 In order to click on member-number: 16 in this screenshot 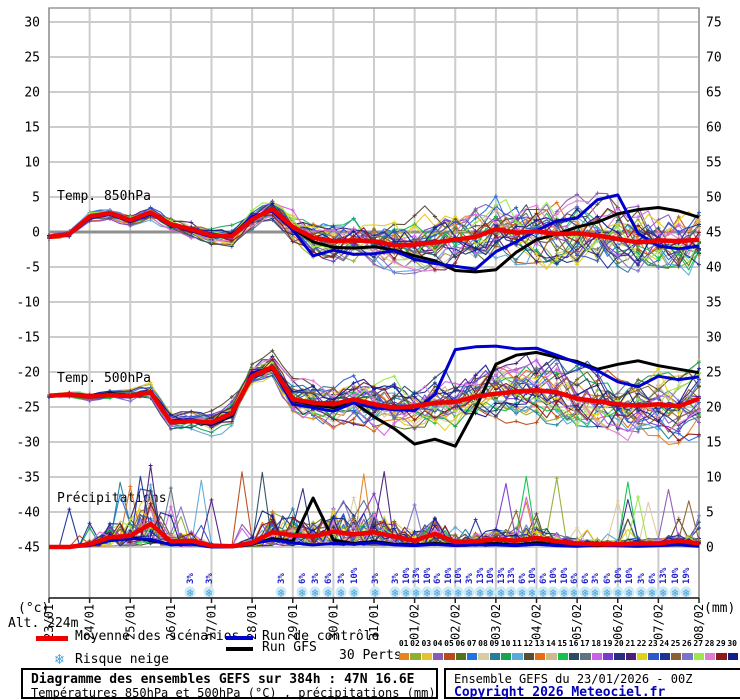, I will do `click(573, 643)`.